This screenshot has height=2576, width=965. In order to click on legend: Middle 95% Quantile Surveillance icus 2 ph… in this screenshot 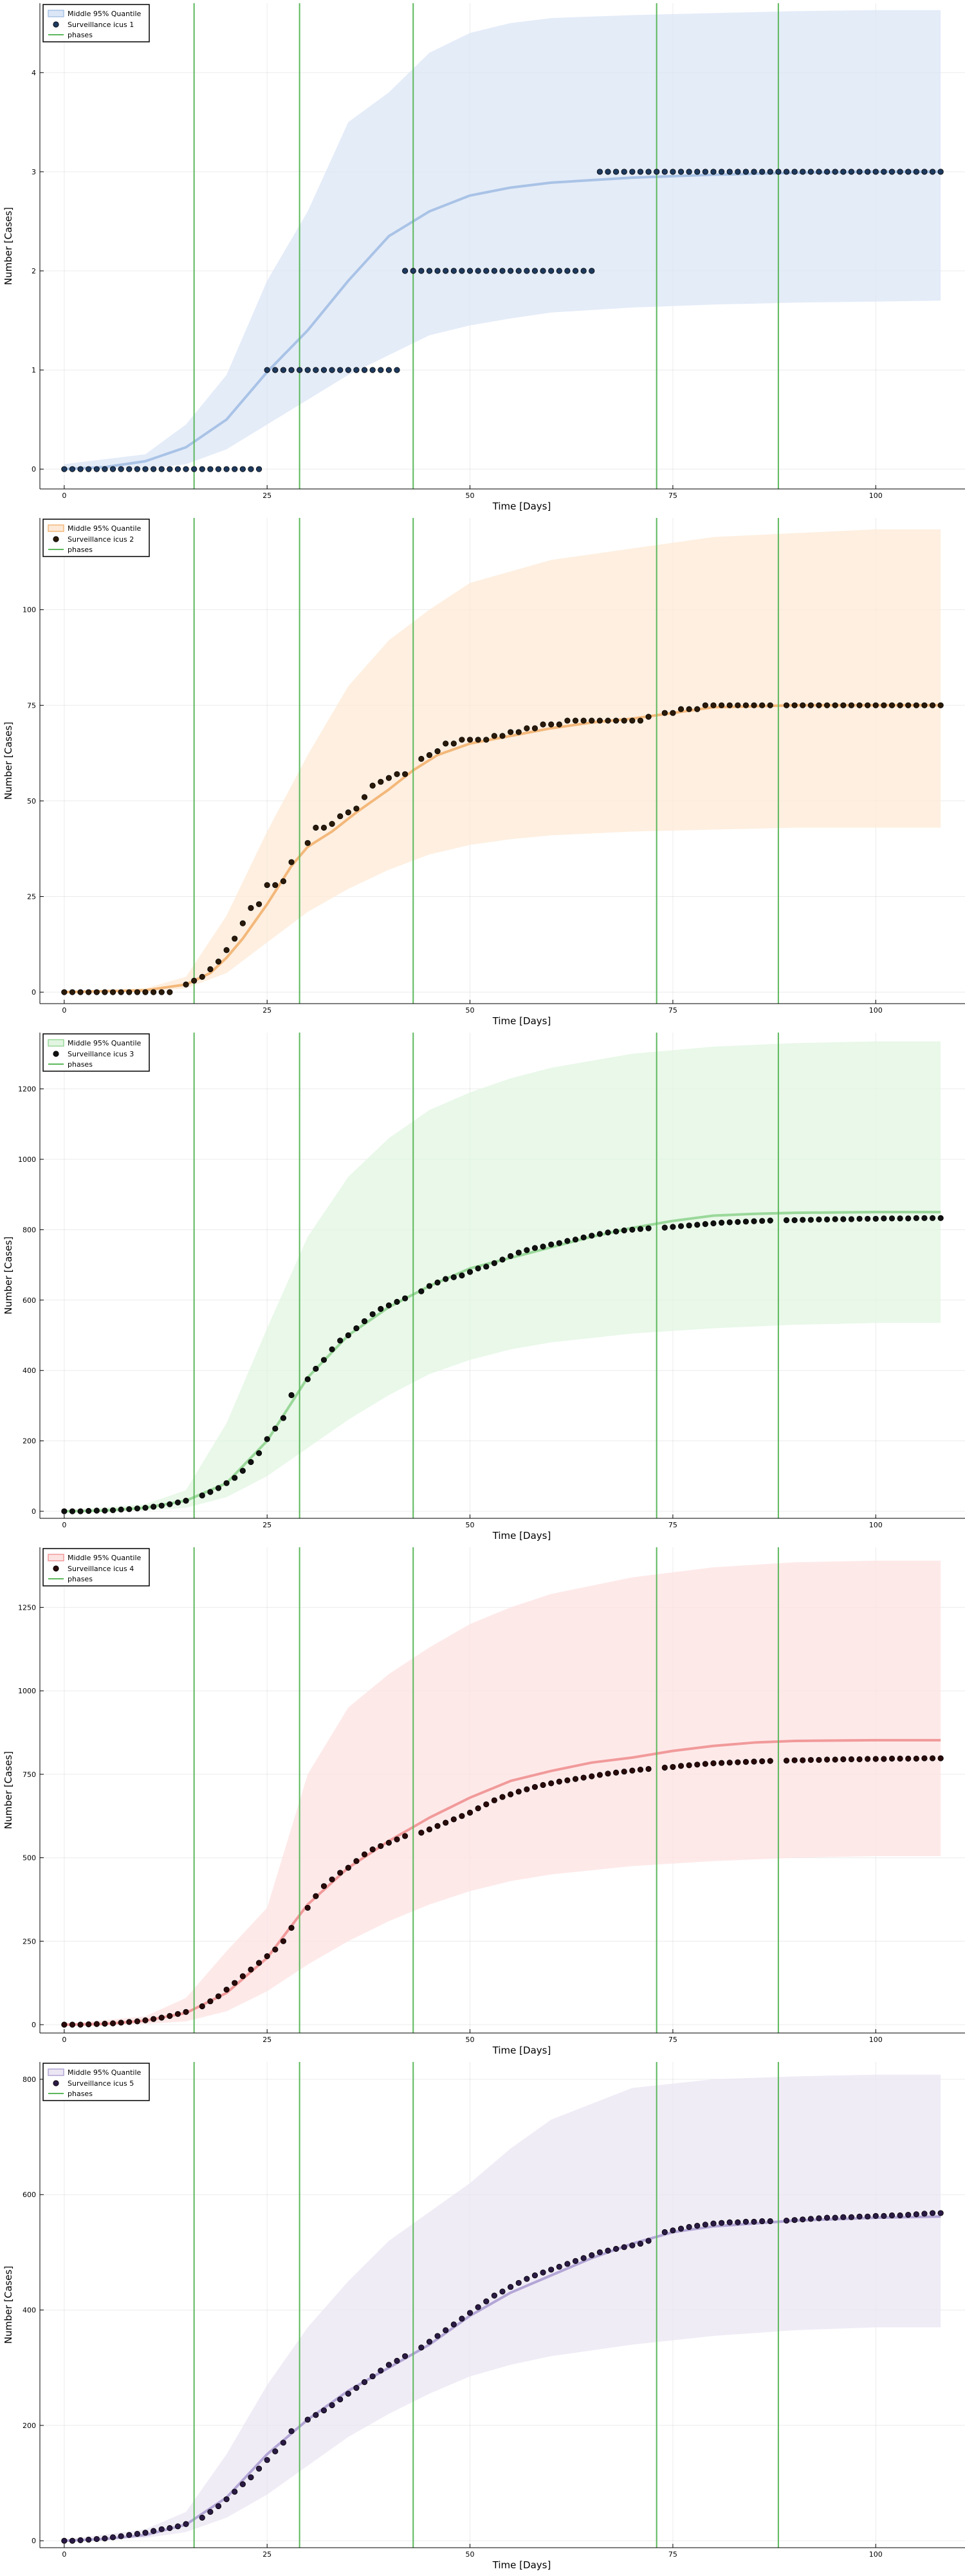, I will do `click(96, 538)`.